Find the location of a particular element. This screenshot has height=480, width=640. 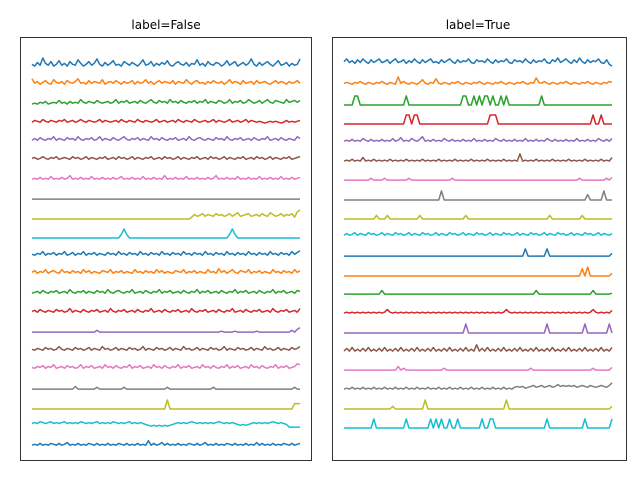

left-panel-title: label=False is located at coordinates (165, 25).